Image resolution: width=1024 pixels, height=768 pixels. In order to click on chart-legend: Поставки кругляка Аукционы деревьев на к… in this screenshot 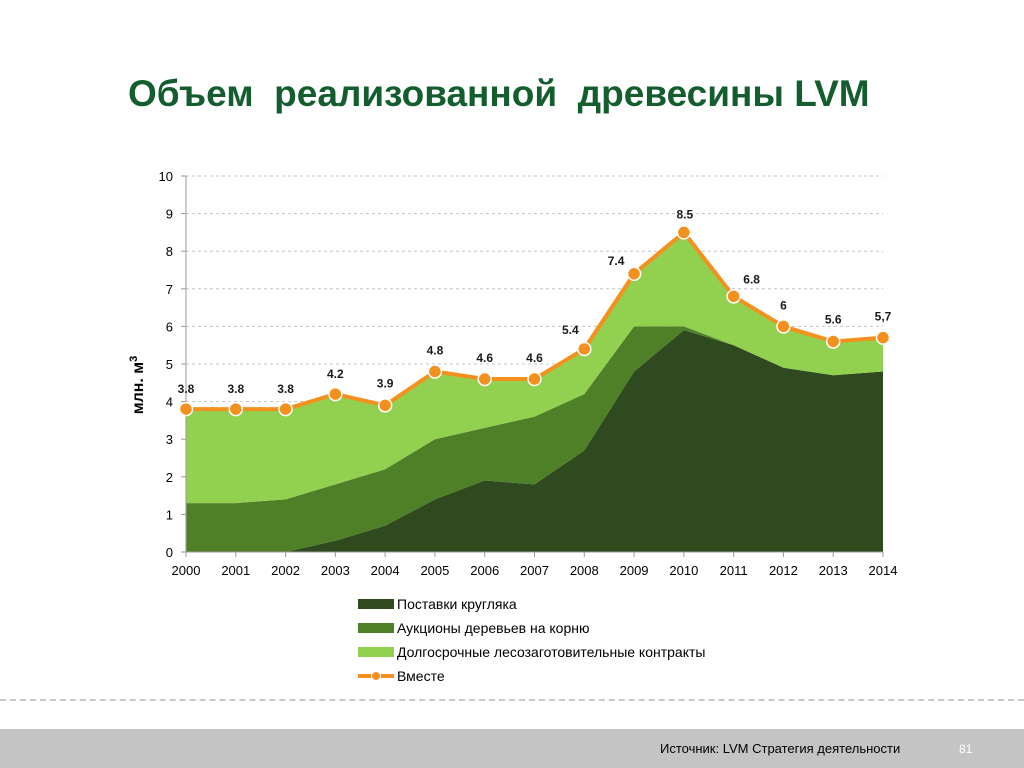, I will do `click(531, 640)`.